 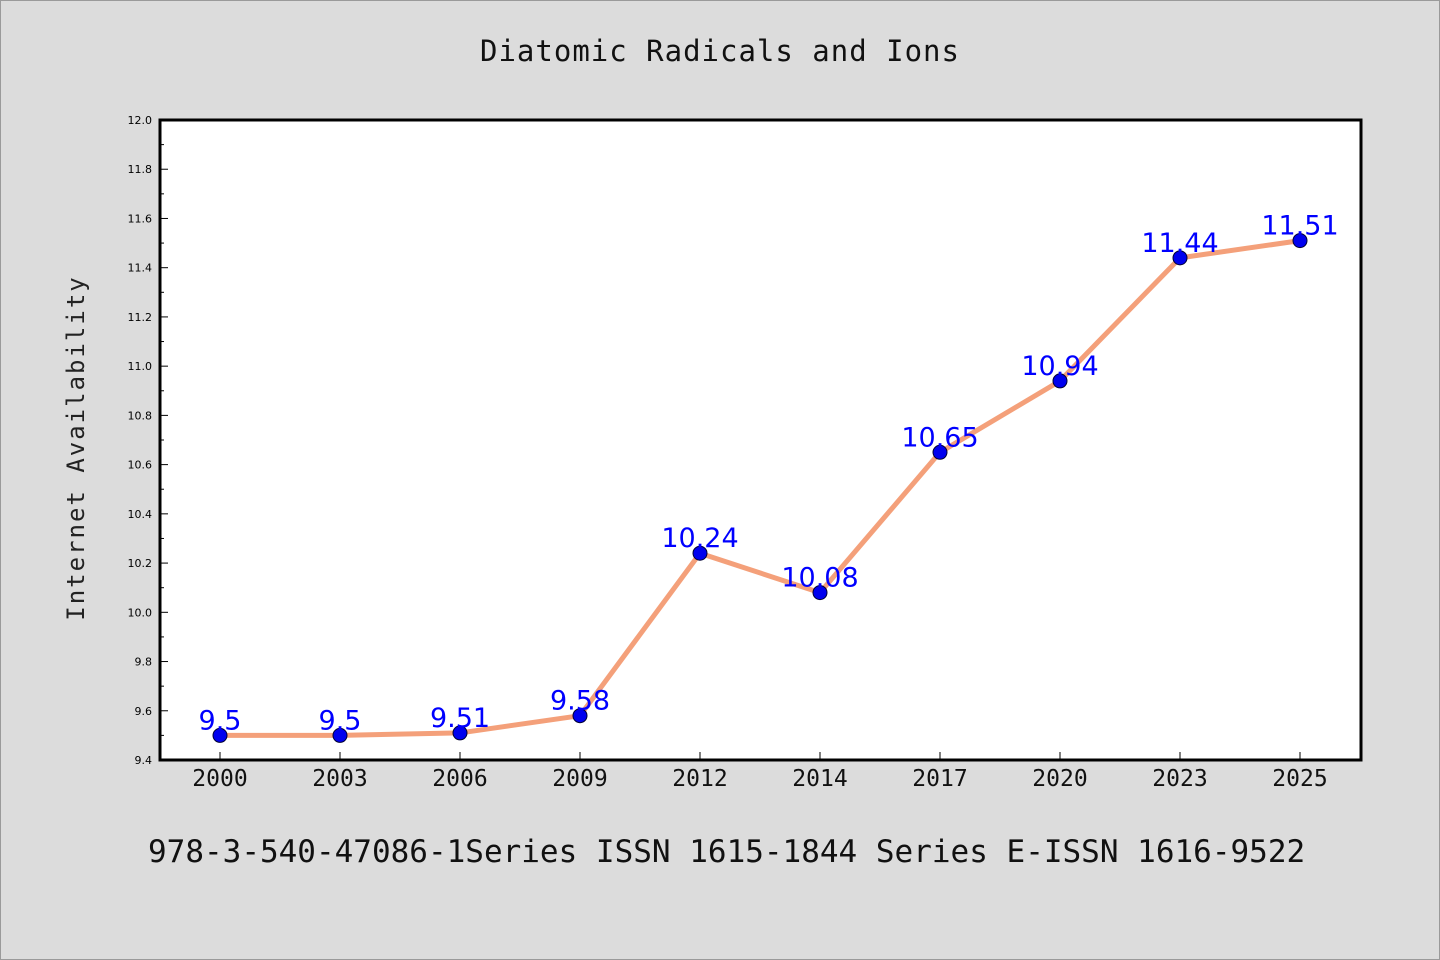 What do you see at coordinates (1299, 779) in the screenshot?
I see `x-tick-label: 2025` at bounding box center [1299, 779].